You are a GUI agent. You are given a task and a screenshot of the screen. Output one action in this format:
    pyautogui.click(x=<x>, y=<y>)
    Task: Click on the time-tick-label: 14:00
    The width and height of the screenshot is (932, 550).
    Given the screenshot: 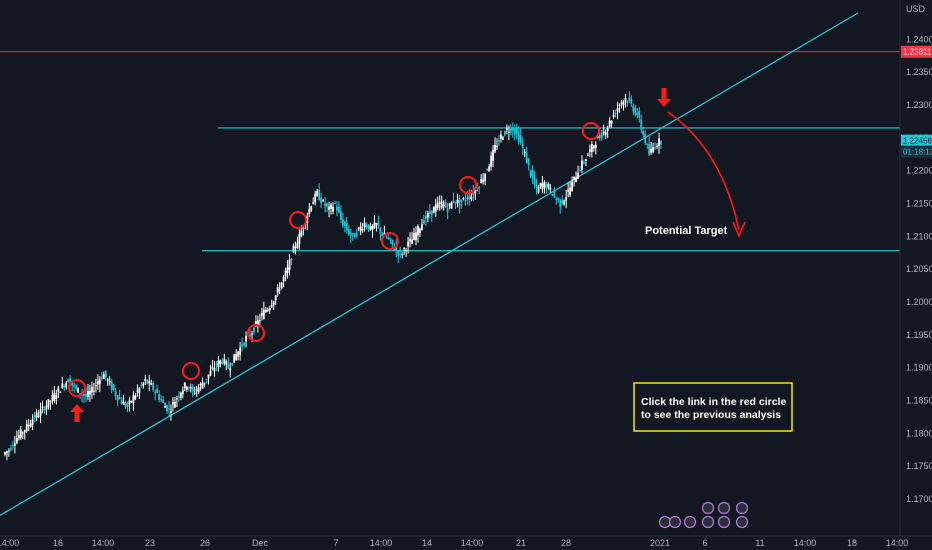 What is the action you would take?
    pyautogui.click(x=805, y=543)
    